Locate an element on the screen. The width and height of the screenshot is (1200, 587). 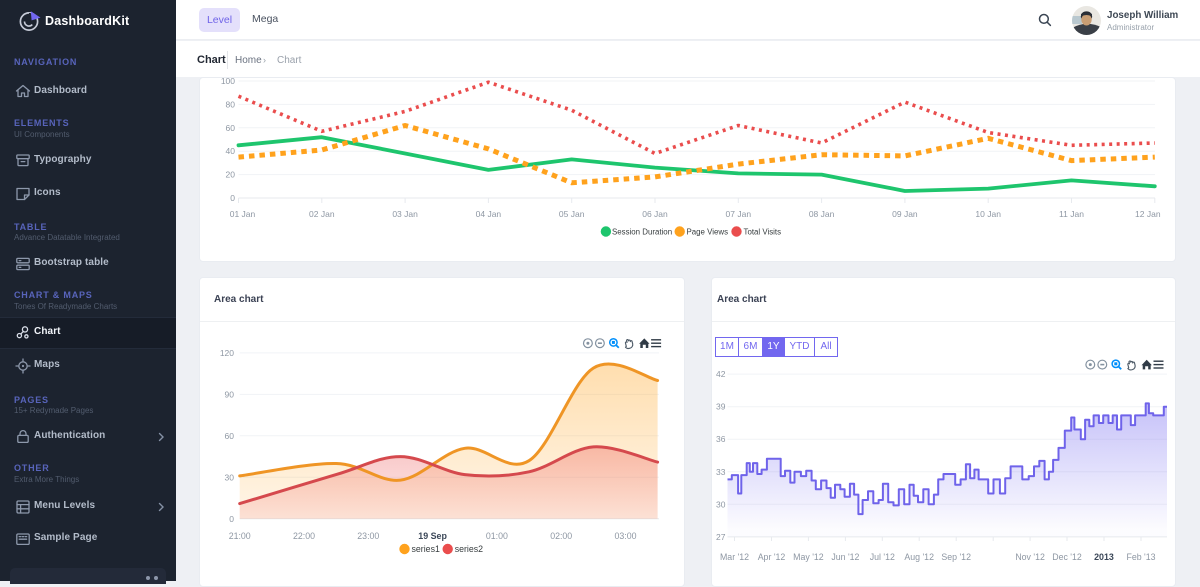
svg-text: 08 Jan is located at coordinates (822, 214).